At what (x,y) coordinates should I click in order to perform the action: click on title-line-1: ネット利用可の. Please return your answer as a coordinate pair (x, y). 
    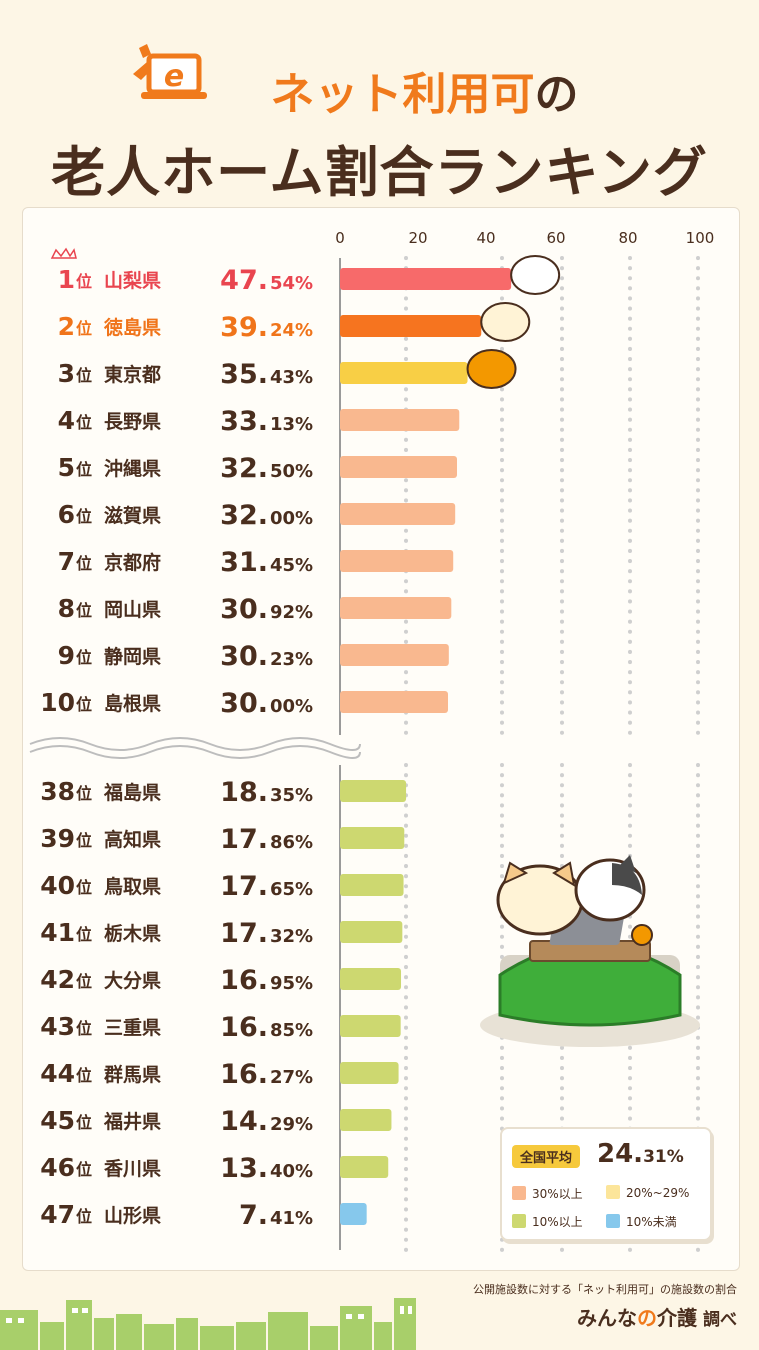
    Looking at the image, I should click on (379, 90).